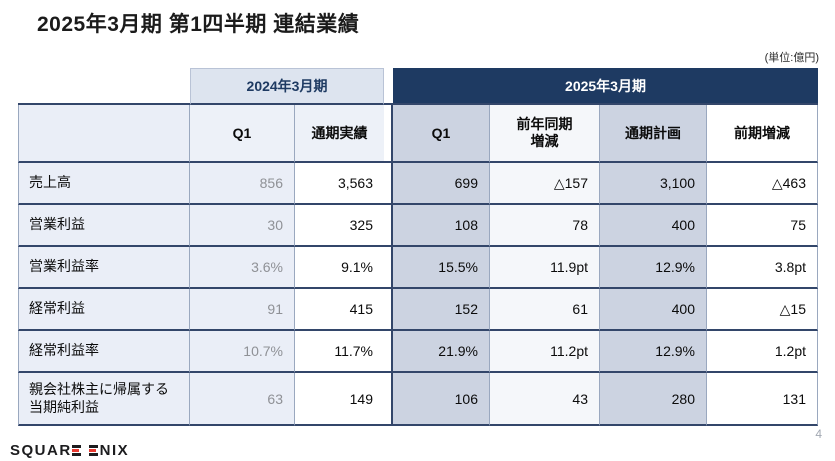 The image size is (835, 461). What do you see at coordinates (545, 268) in the screenshot?
I see `cell-operating-margin-yoy-change: 11.9pt` at bounding box center [545, 268].